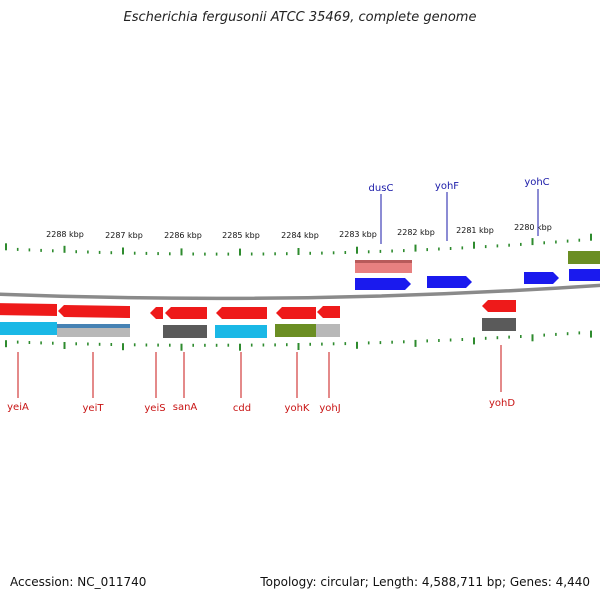  What do you see at coordinates (328, 312) in the screenshot?
I see `gene-yohJ-arrow` at bounding box center [328, 312].